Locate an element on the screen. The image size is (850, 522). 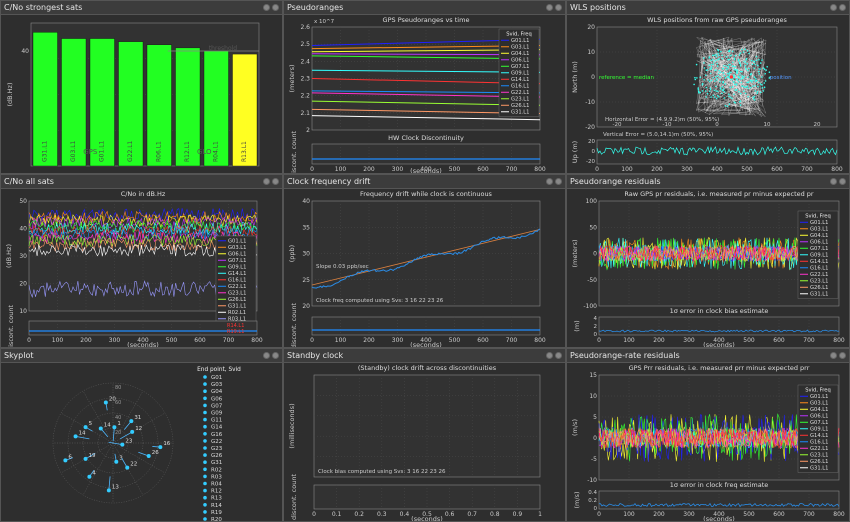
x-tick-label: -20 is located at coordinates (617, 125).